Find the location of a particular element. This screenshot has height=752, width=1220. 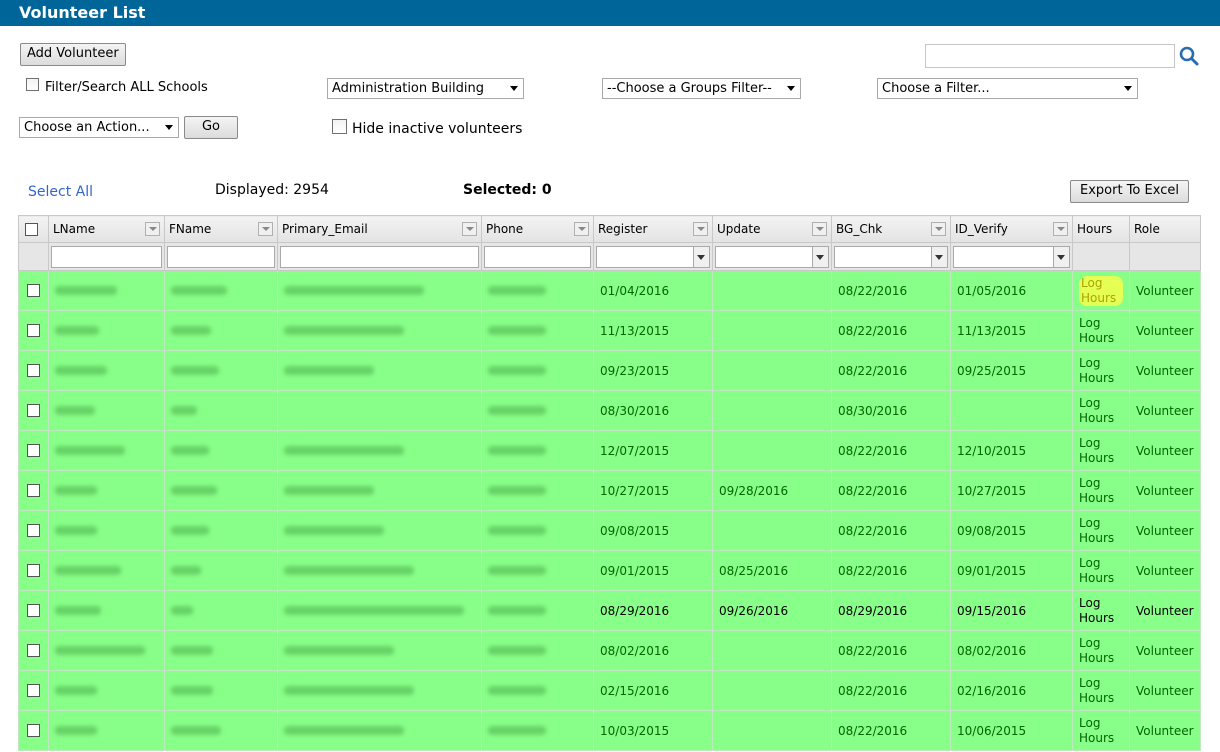

column-header-id-verify: ID_Verify is located at coordinates (1011, 229).